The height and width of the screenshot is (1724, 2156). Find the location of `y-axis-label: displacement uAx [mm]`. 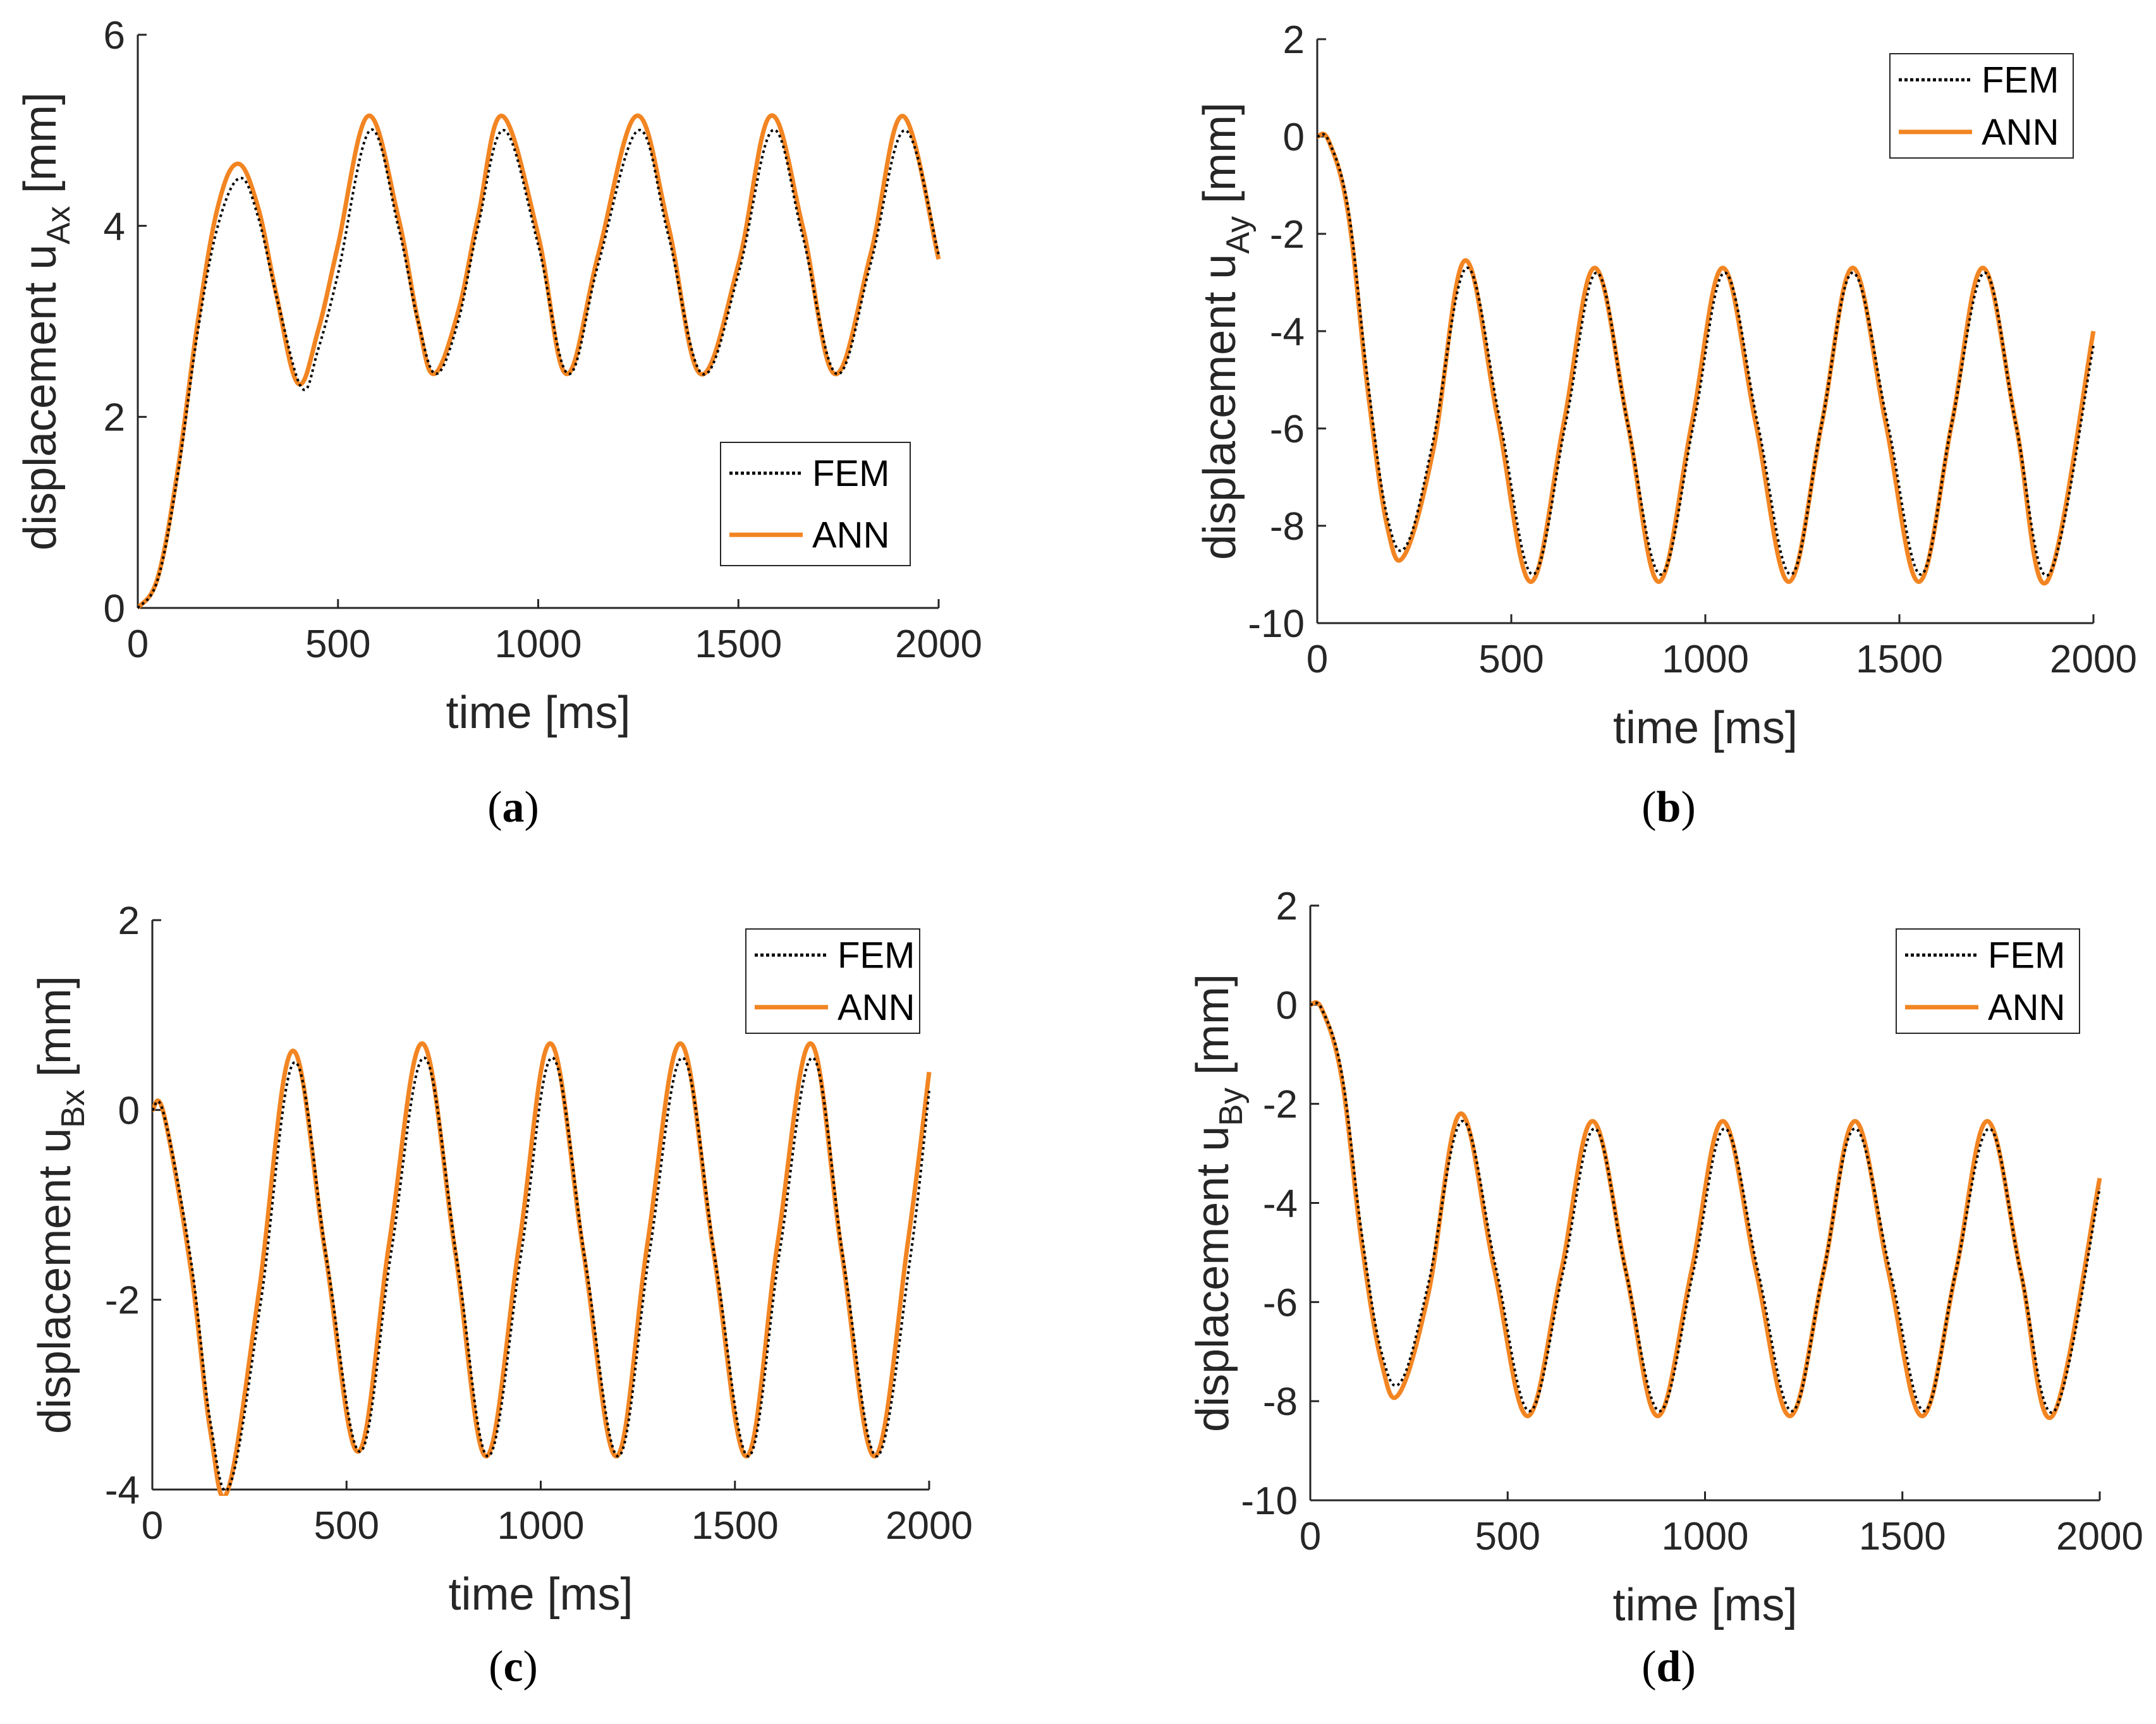

y-axis-label: displacement uAx [mm] is located at coordinates (46, 321).